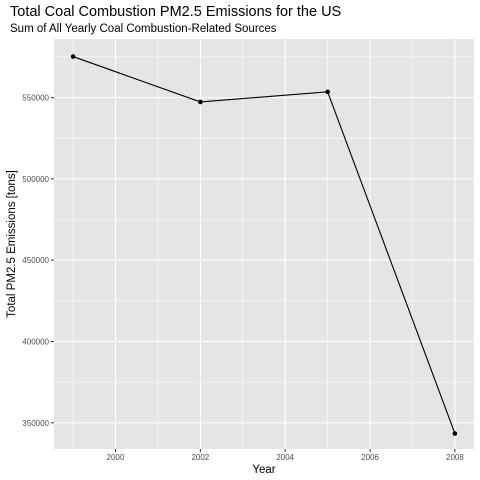 Image resolution: width=480 pixels, height=480 pixels. What do you see at coordinates (35, 341) in the screenshot?
I see `y-tick-label: 400000` at bounding box center [35, 341].